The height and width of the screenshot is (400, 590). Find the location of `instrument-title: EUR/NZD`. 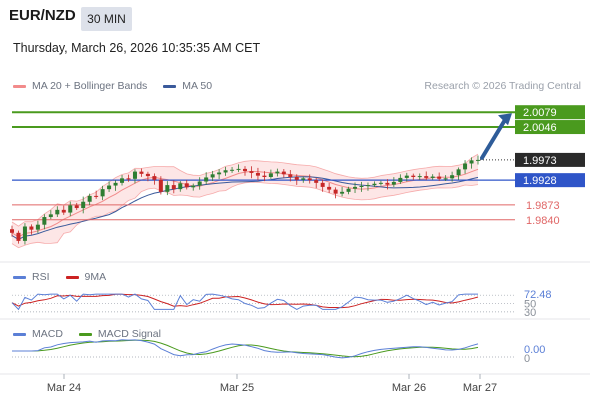

instrument-title: EUR/NZD is located at coordinates (42, 15).